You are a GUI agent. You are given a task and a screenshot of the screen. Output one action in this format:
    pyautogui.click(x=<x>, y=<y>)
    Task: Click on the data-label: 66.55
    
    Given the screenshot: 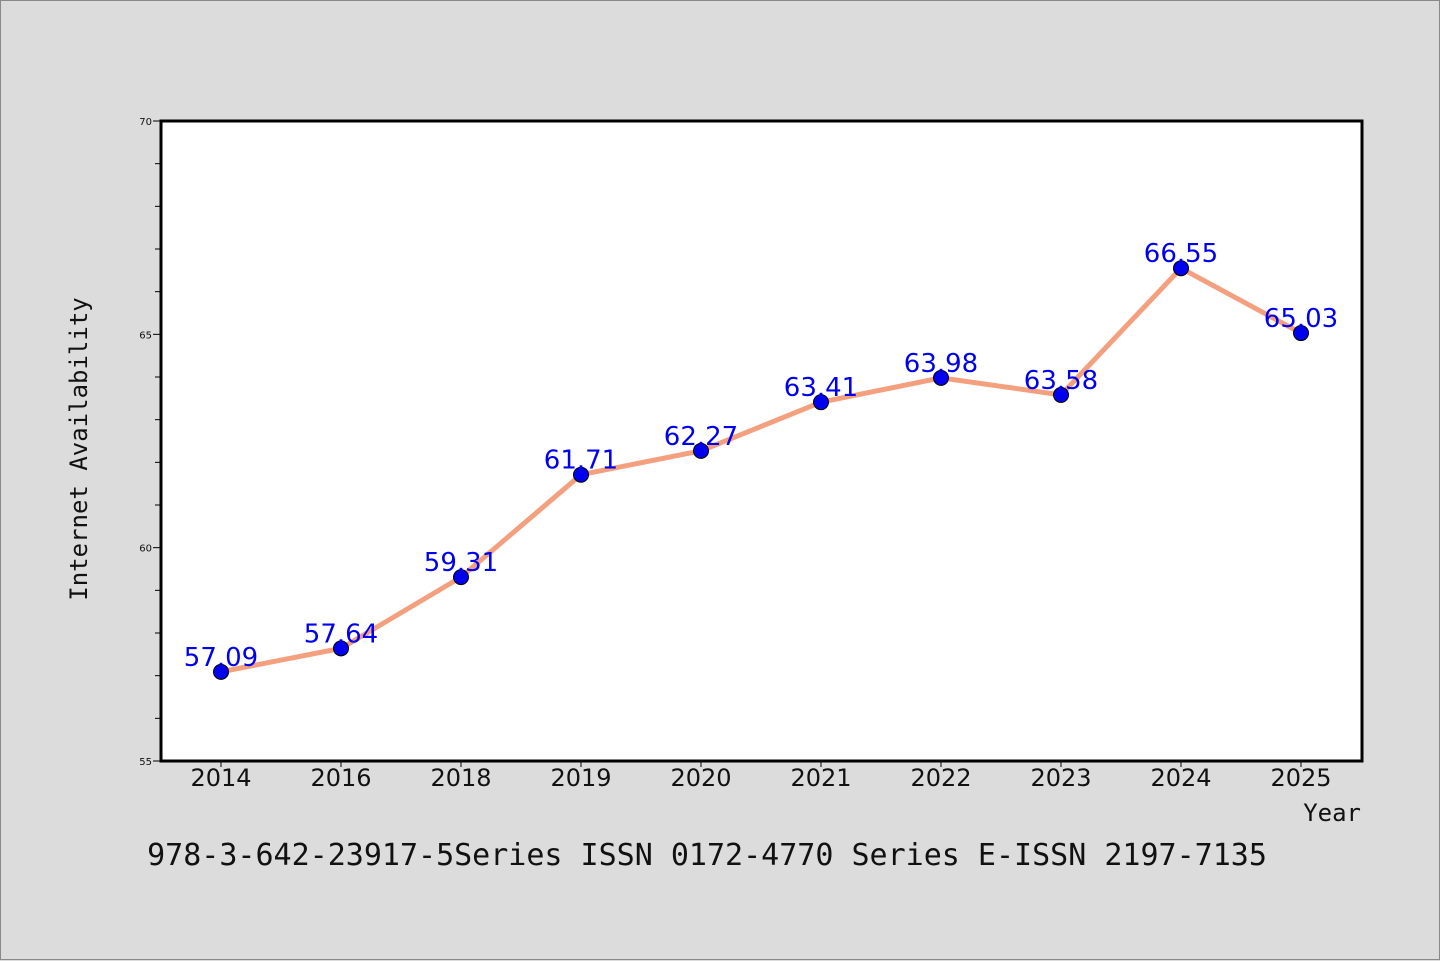 What is the action you would take?
    pyautogui.click(x=1181, y=254)
    